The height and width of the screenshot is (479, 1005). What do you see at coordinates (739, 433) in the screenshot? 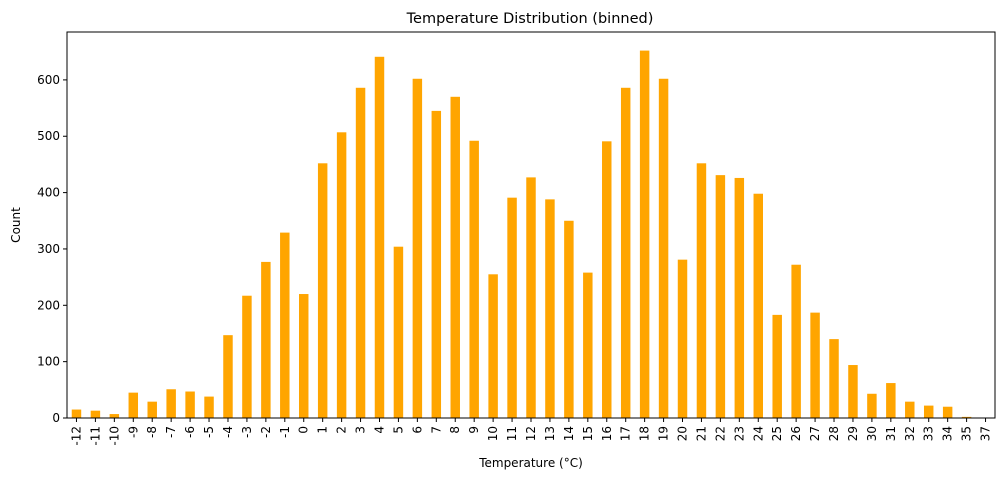
I see `x-tick-label: 23` at bounding box center [739, 433].